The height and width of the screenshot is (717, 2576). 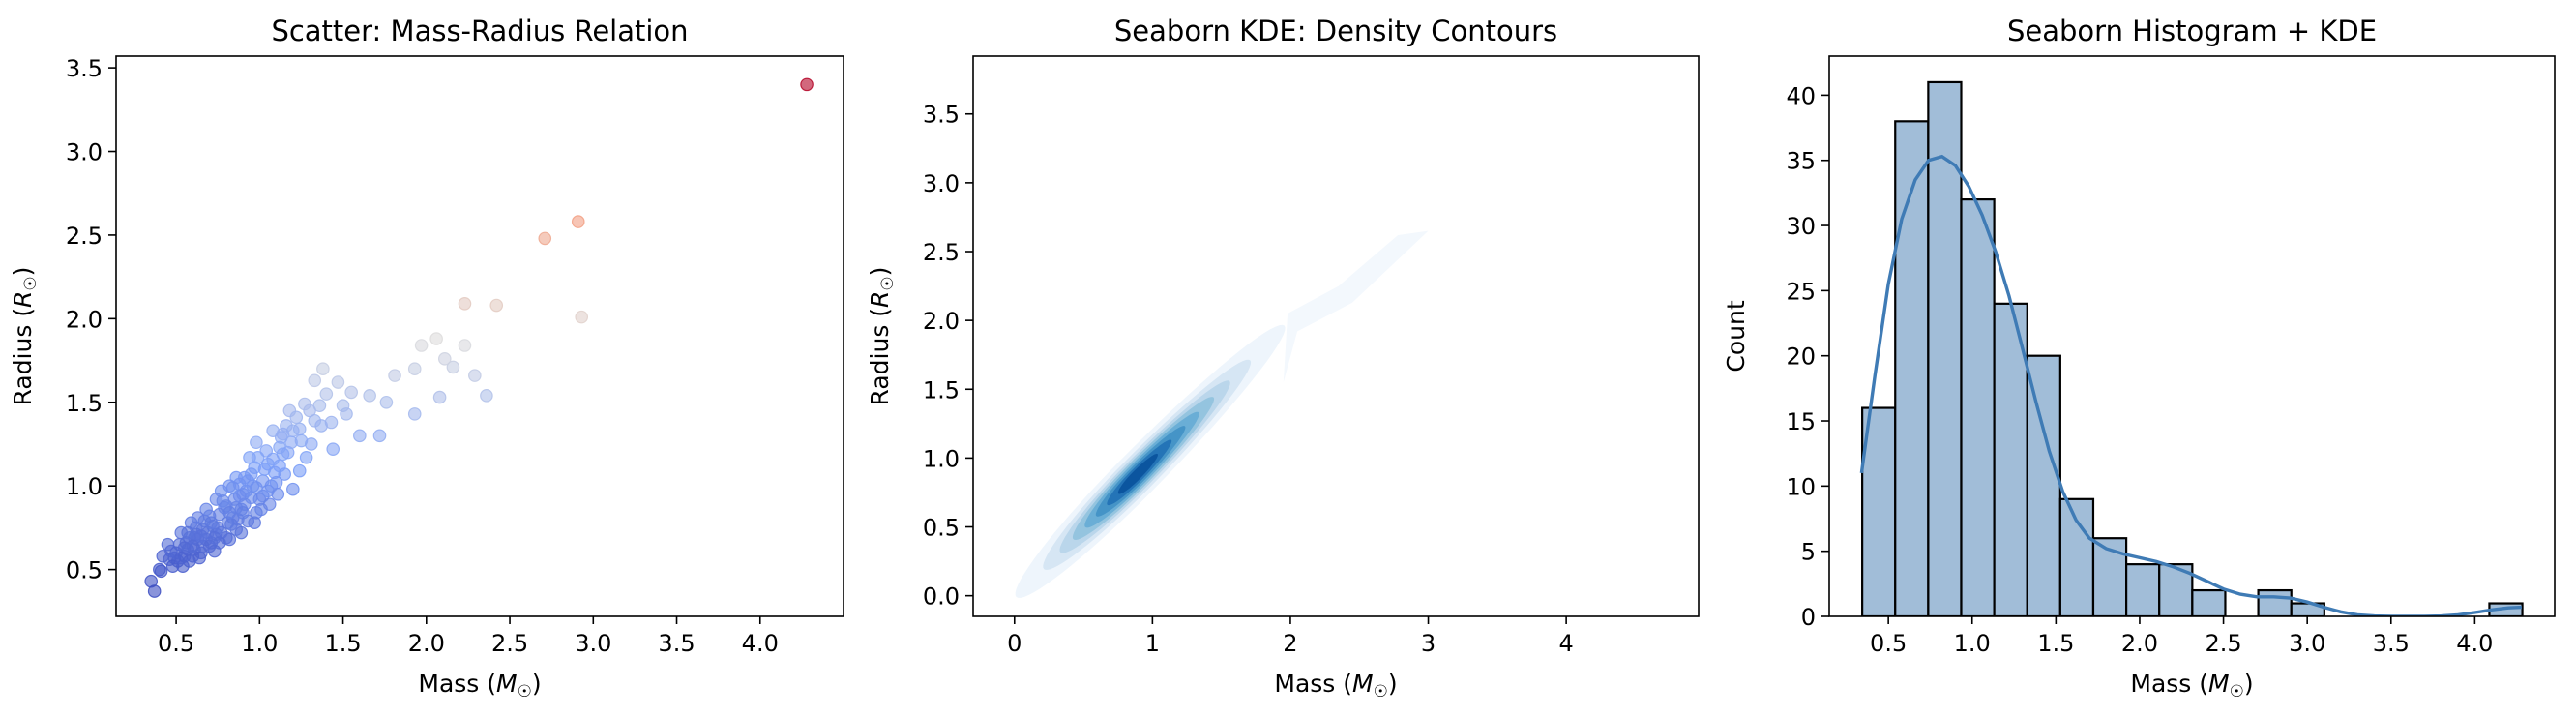 What do you see at coordinates (1801, 227) in the screenshot?
I see `y-tick-label: 30` at bounding box center [1801, 227].